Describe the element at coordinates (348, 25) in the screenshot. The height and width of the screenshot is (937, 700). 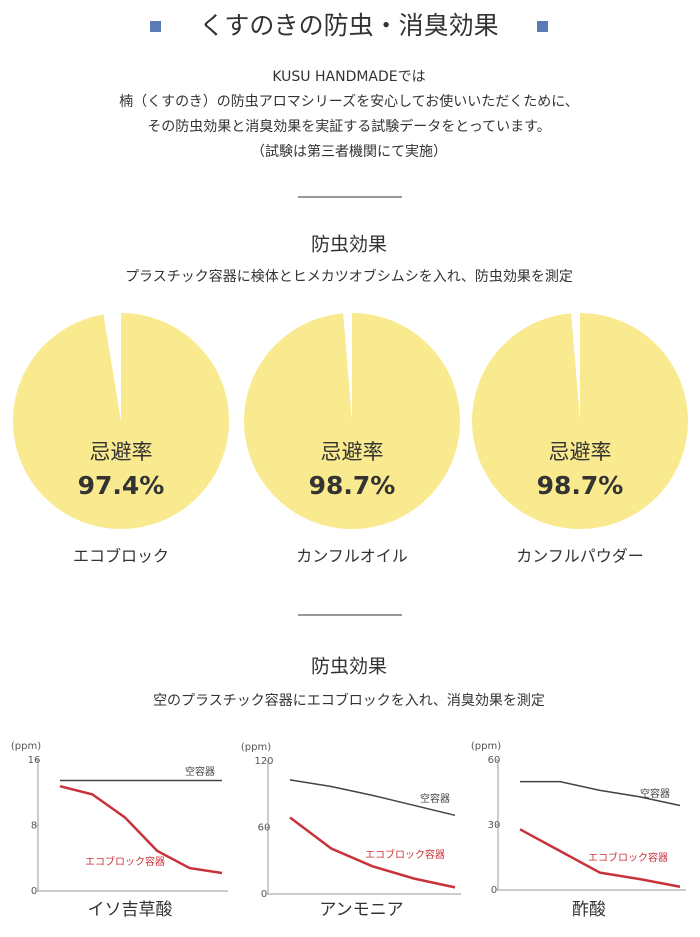
I see `page-title: くすのきの防虫・消臭効果` at that location.